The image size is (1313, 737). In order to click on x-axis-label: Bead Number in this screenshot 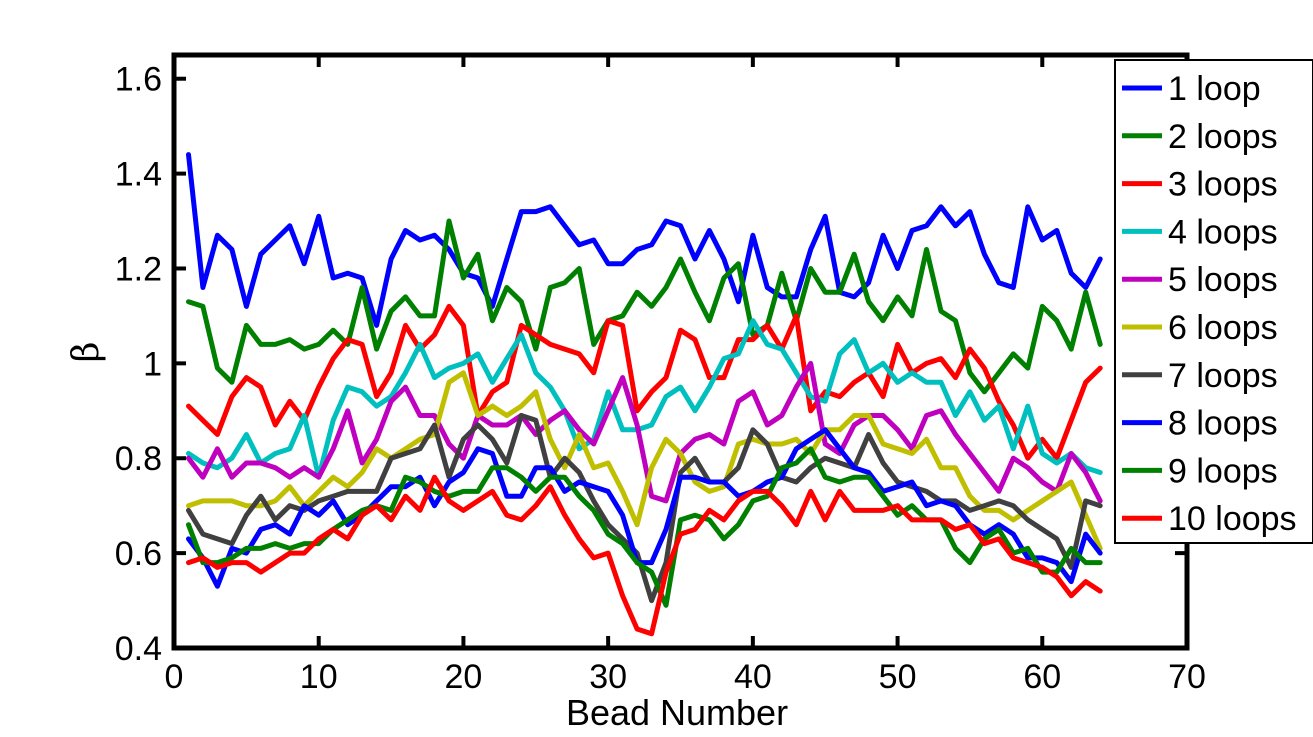, I will do `click(677, 712)`.